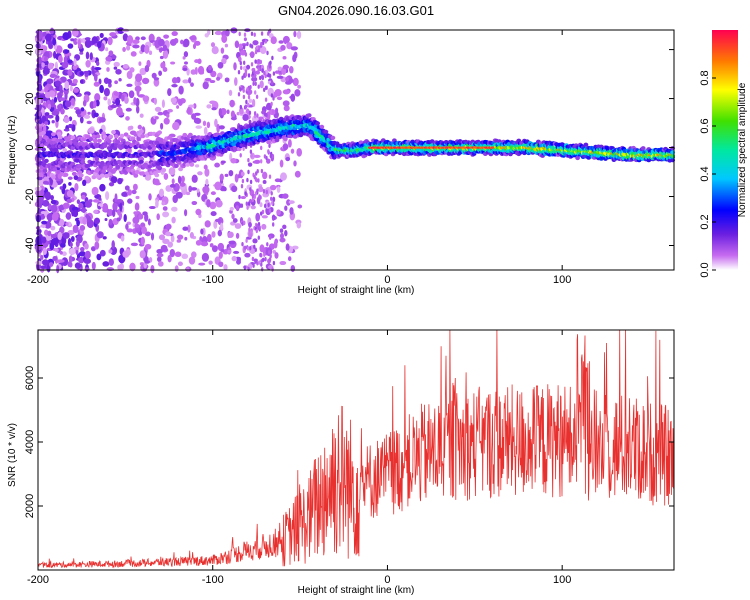  What do you see at coordinates (705, 125) in the screenshot?
I see `colorbar-tick-label: 0.6` at bounding box center [705, 125].